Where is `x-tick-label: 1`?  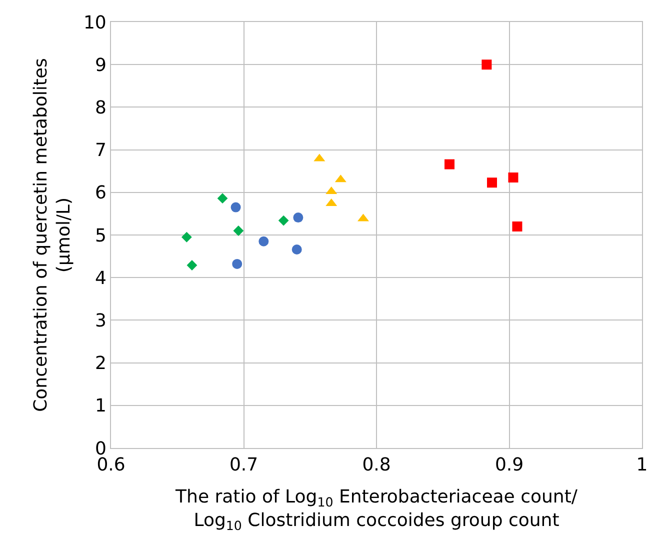
x-tick-label: 1 is located at coordinates (642, 465).